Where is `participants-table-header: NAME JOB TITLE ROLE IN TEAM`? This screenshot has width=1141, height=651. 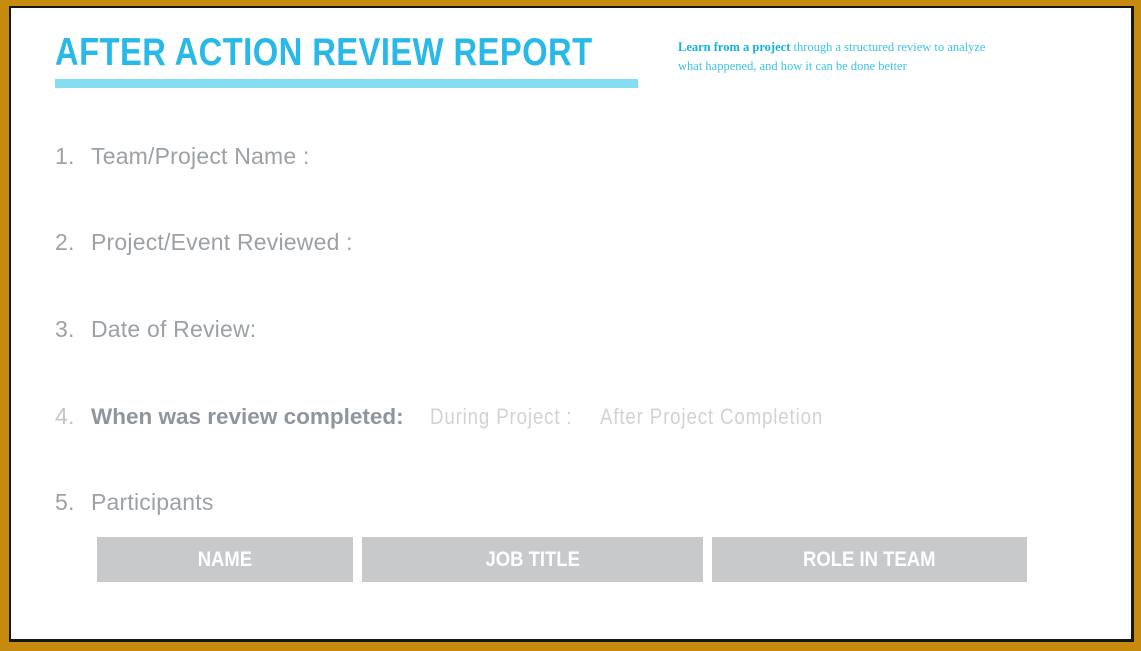
participants-table-header: NAME JOB TITLE ROLE IN TEAM is located at coordinates (562, 559).